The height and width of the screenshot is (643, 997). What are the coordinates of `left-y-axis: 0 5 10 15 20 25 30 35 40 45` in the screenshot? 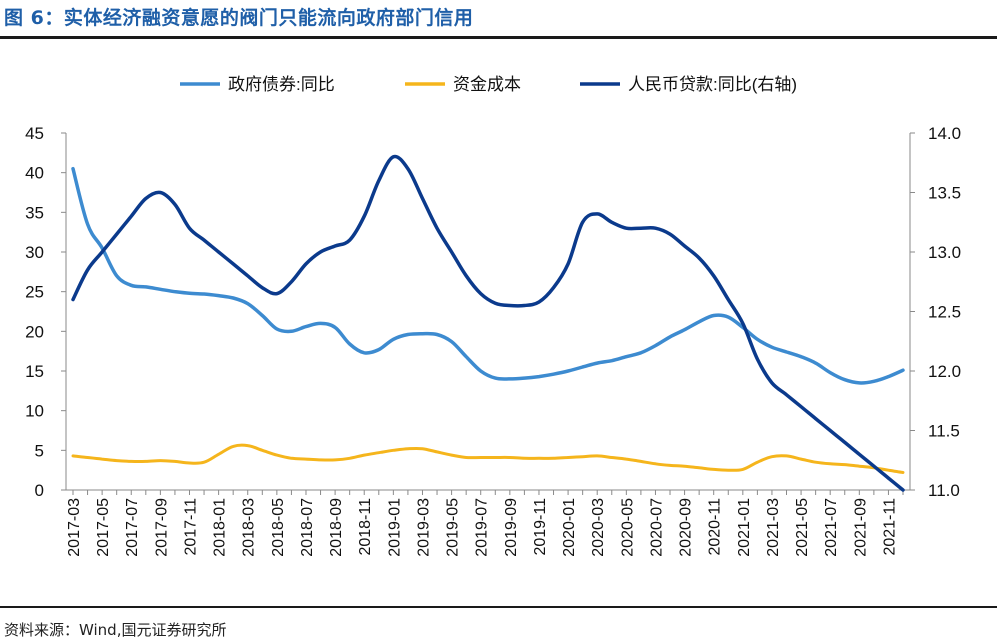 It's located at (46, 312).